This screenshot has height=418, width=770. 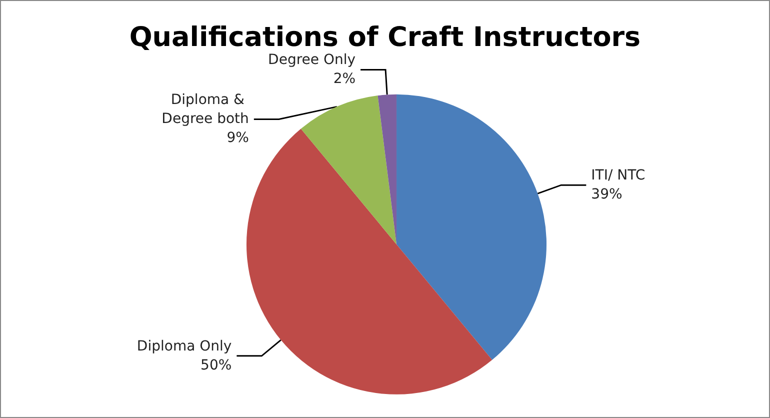 What do you see at coordinates (237, 138) in the screenshot?
I see `data-label: 9%` at bounding box center [237, 138].